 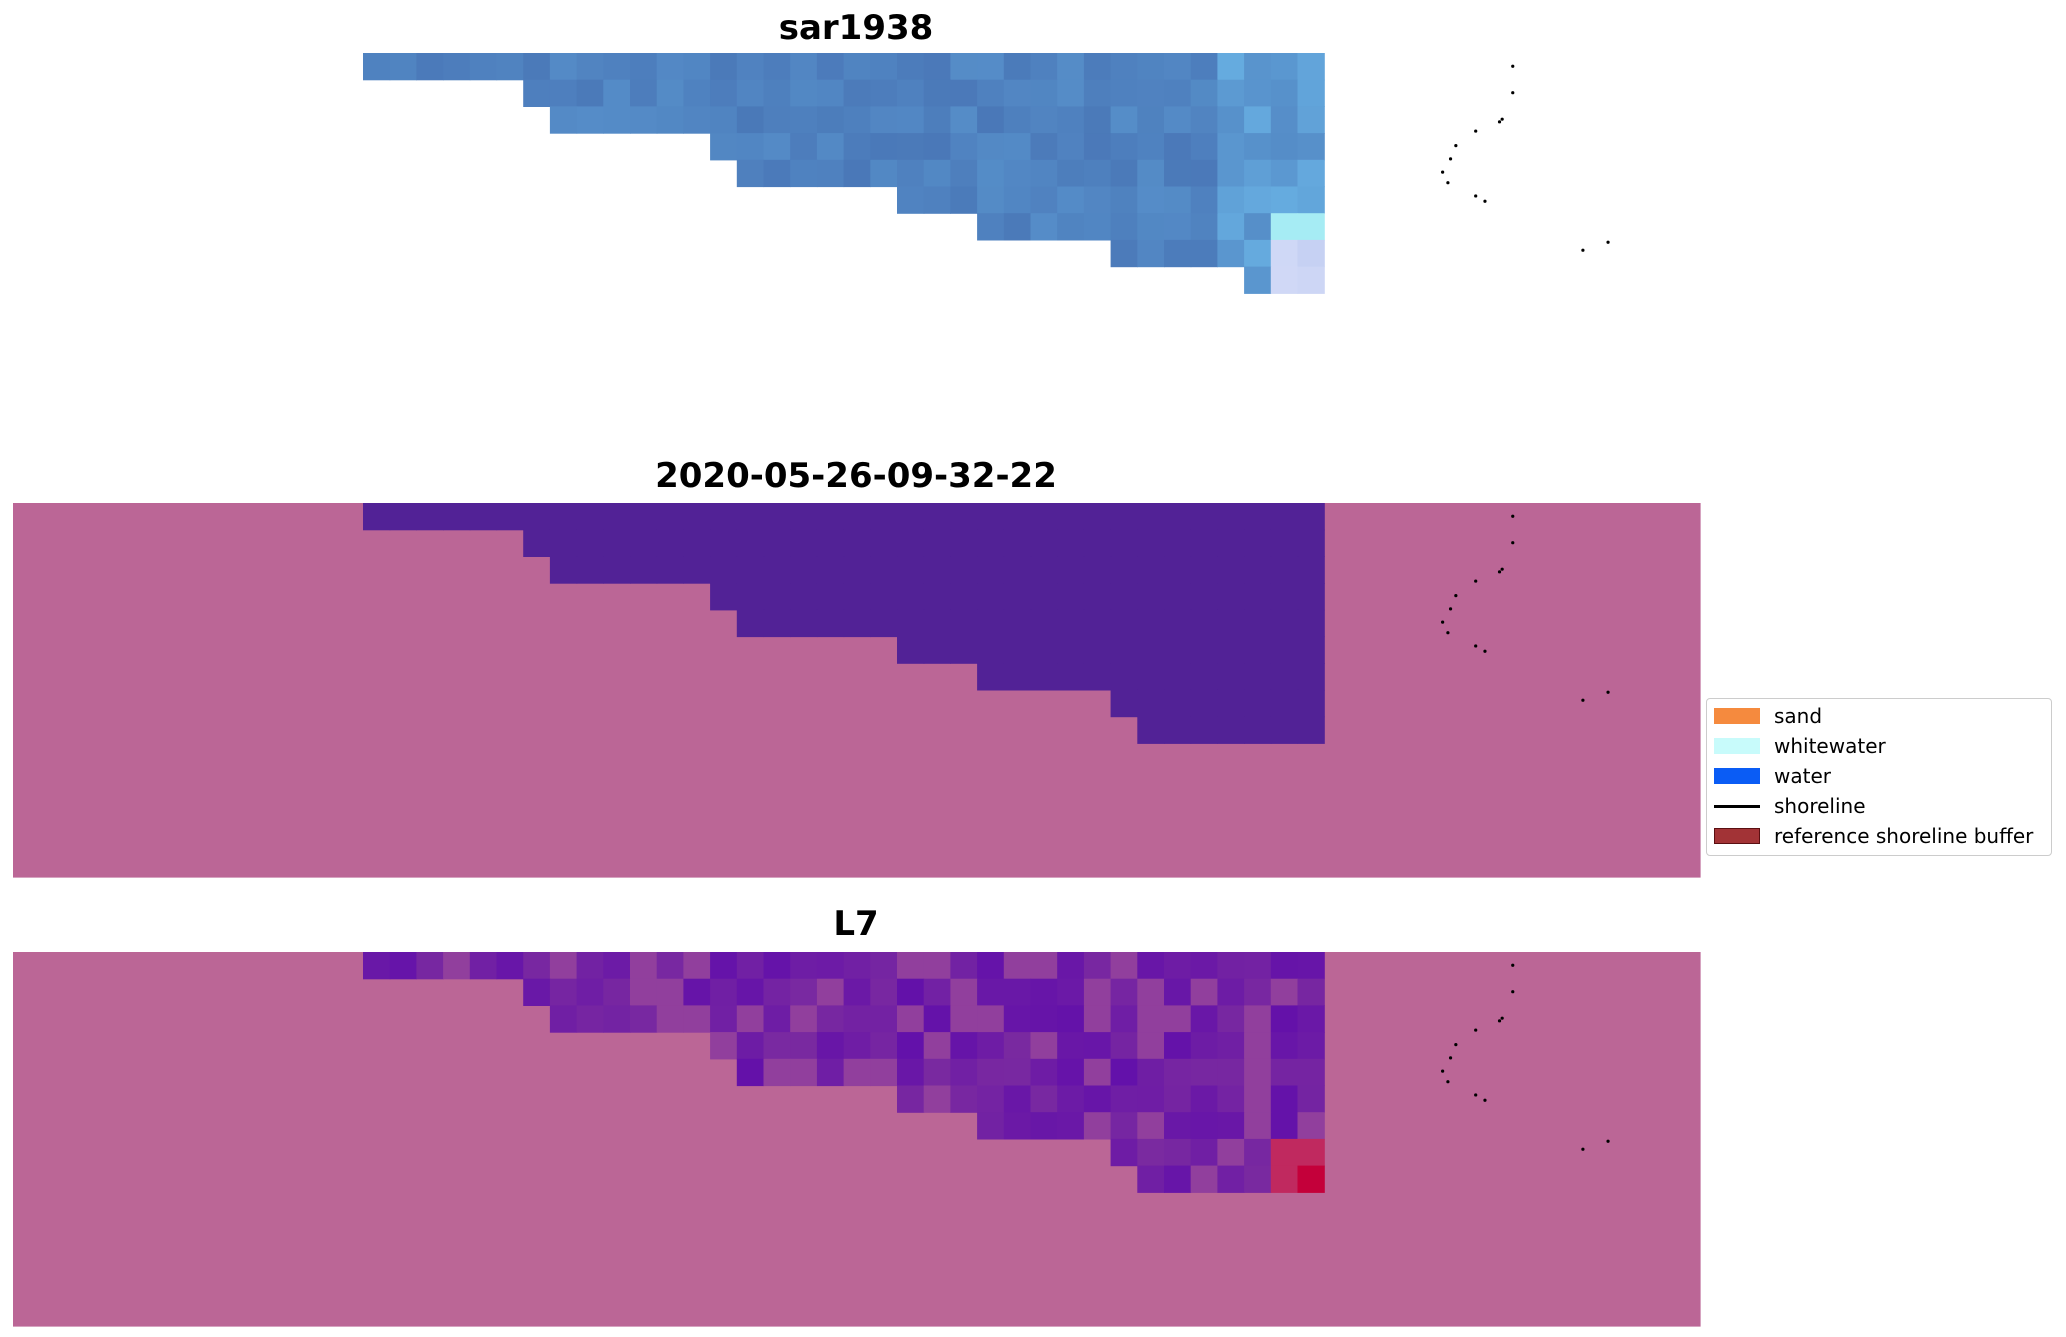 What do you see at coordinates (1798, 716) in the screenshot?
I see `legend-label-sand: sand` at bounding box center [1798, 716].